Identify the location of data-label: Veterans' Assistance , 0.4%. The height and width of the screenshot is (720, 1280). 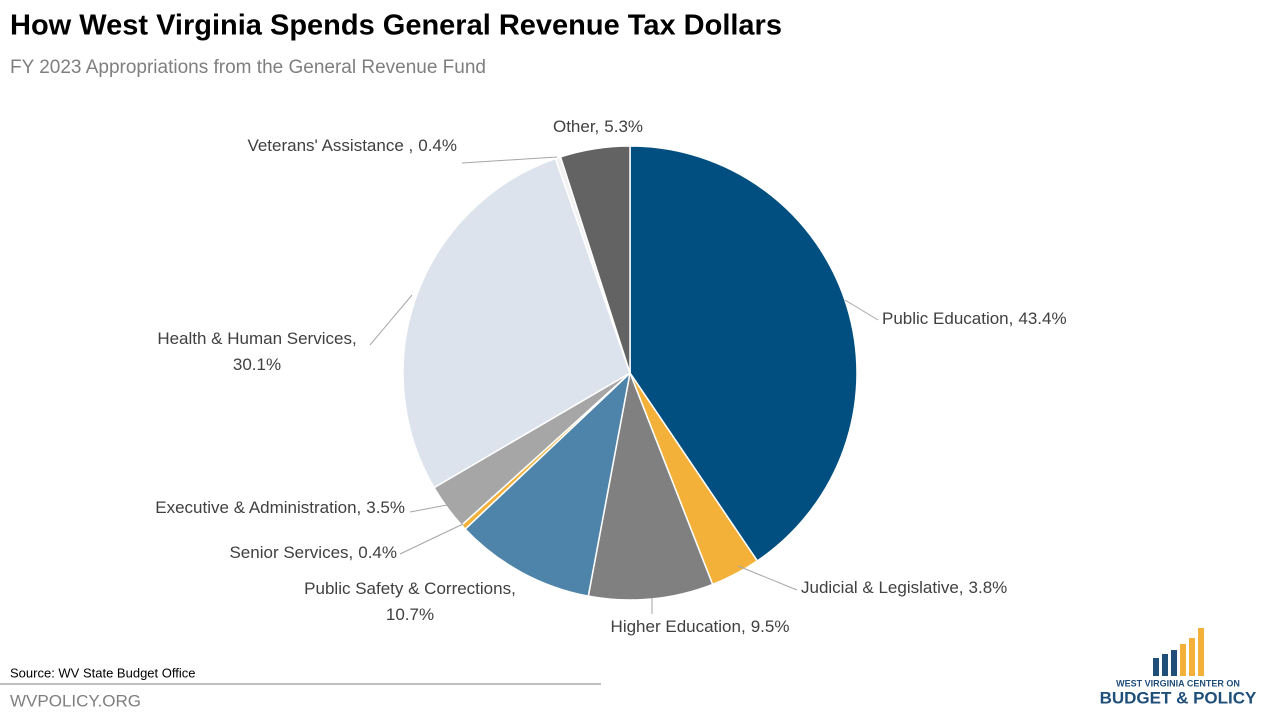
(352, 145).